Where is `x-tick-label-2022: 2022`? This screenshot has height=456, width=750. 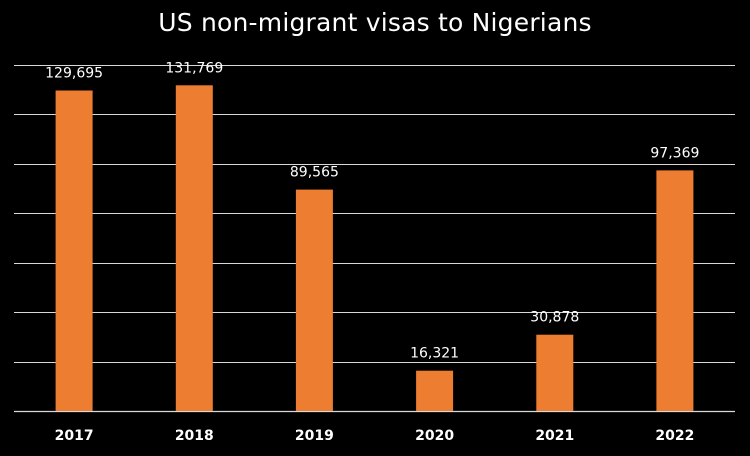
x-tick-label-2022: 2022 is located at coordinates (674, 436).